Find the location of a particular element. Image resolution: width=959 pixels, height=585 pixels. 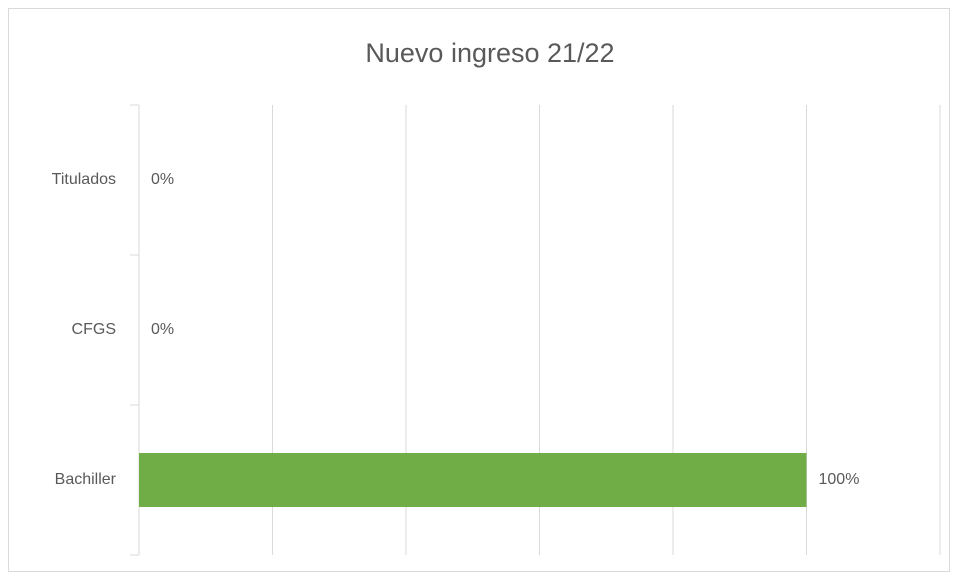

y-tick-label: Bachiller is located at coordinates (86, 479).